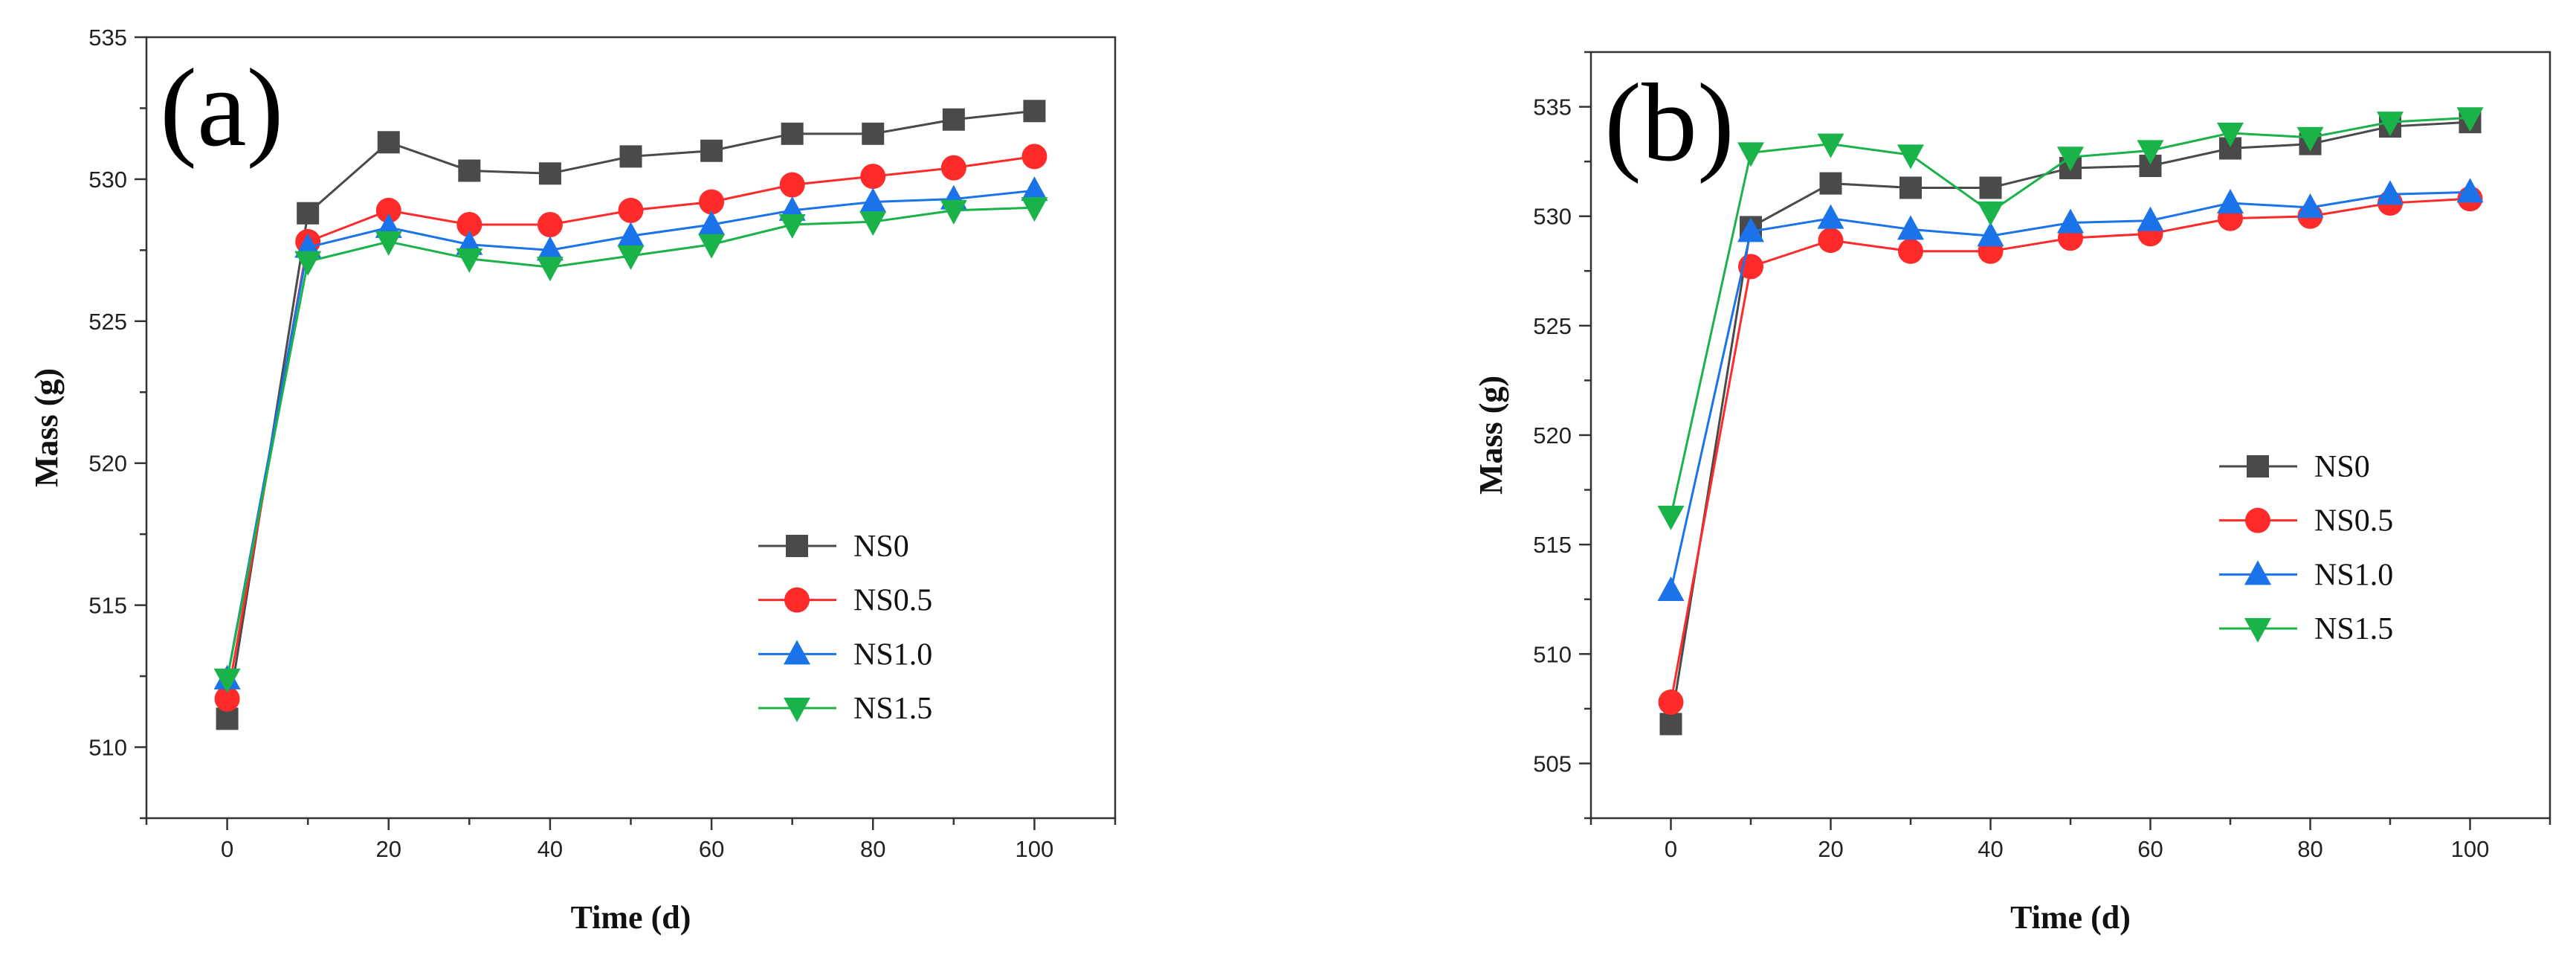 The height and width of the screenshot is (958, 2576). What do you see at coordinates (107, 180) in the screenshot?
I see `y-tick-label: 530` at bounding box center [107, 180].